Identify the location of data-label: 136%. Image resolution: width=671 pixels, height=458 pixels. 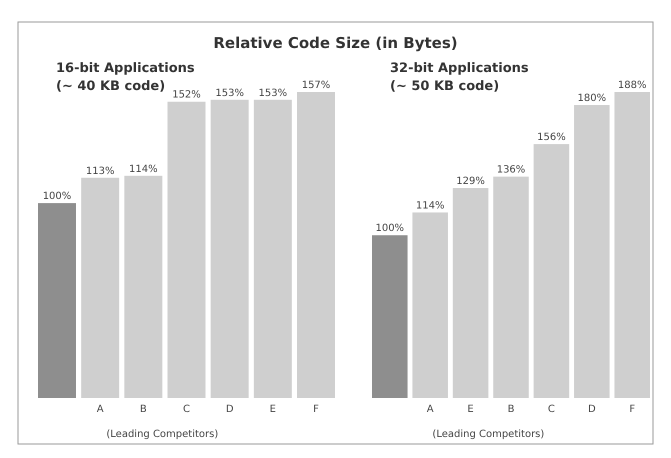
(511, 170).